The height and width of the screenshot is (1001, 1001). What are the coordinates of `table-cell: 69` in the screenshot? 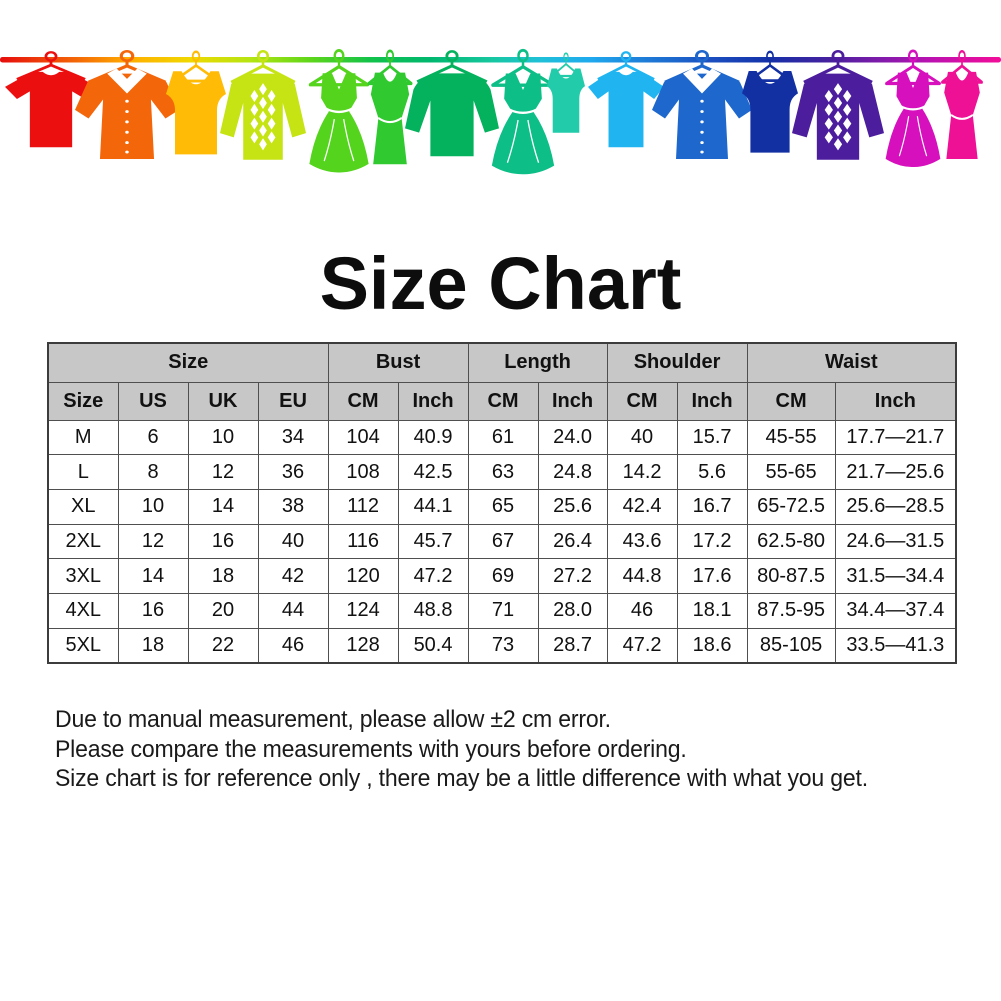 It's located at (503, 576).